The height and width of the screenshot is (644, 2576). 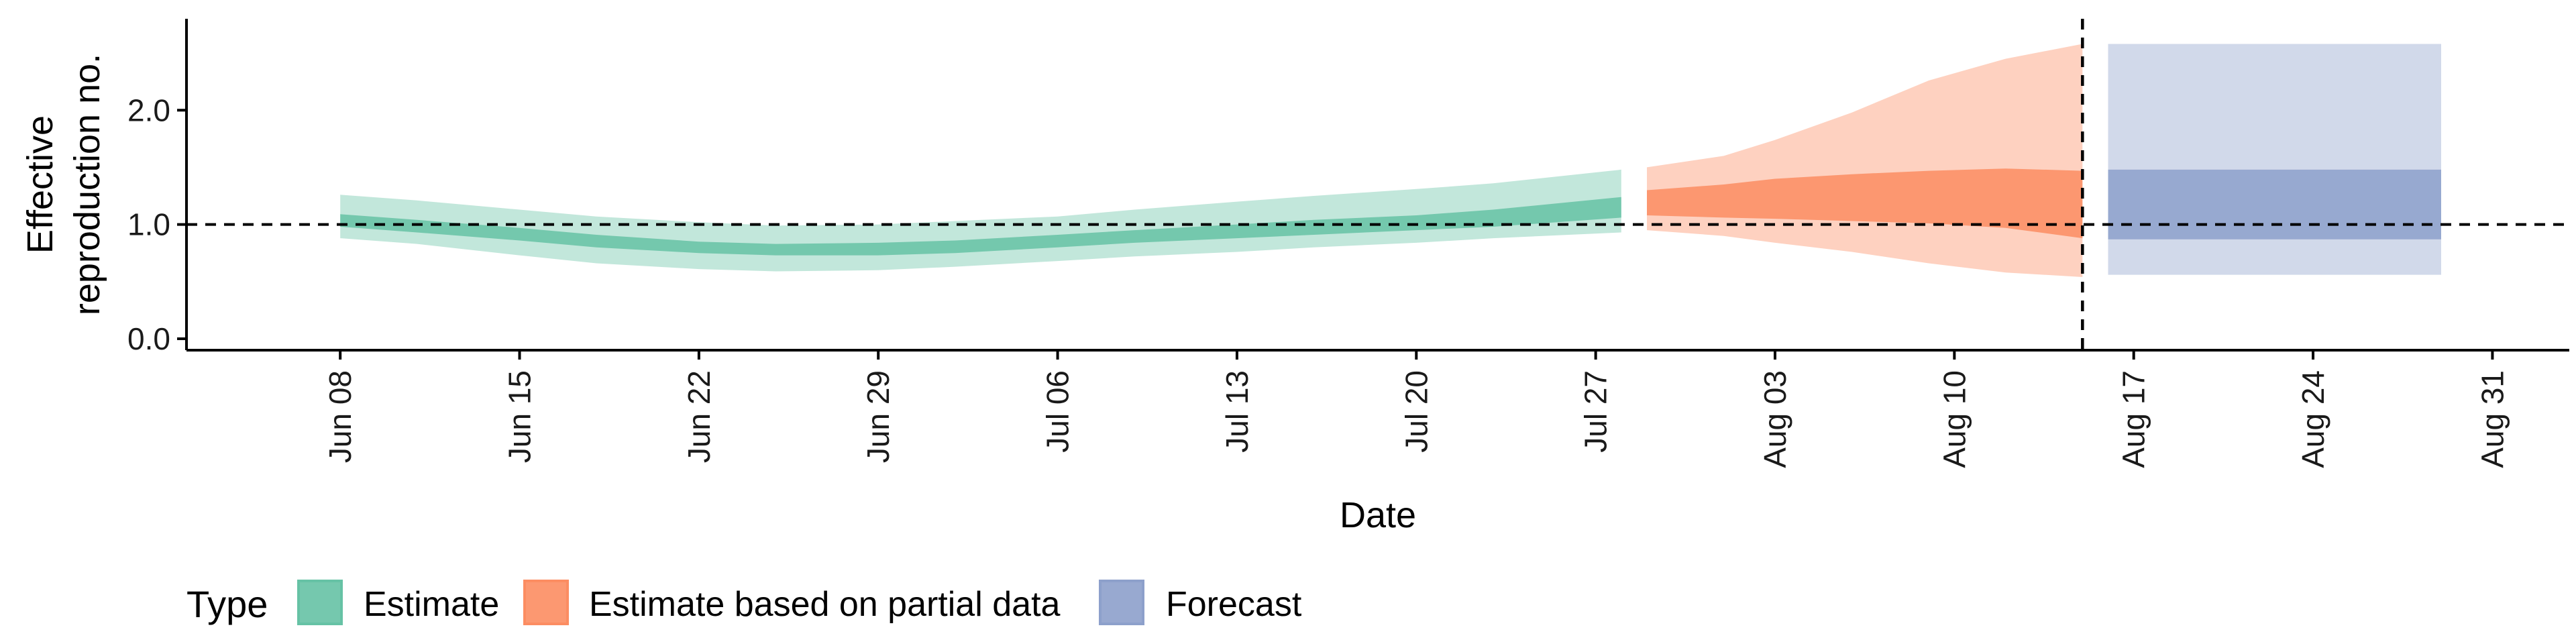 What do you see at coordinates (1416, 411) in the screenshot?
I see `x-tick-label: Jul 20` at bounding box center [1416, 411].